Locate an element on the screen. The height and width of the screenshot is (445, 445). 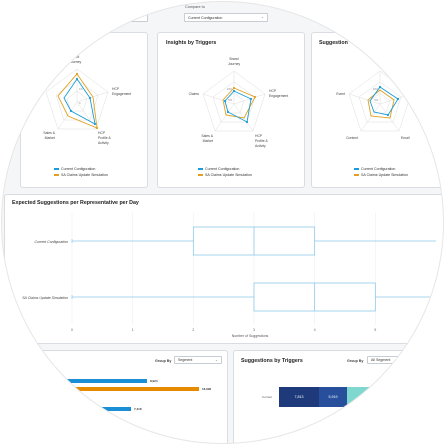
radar-3-tick: 10% is located at coordinates (376, 89).